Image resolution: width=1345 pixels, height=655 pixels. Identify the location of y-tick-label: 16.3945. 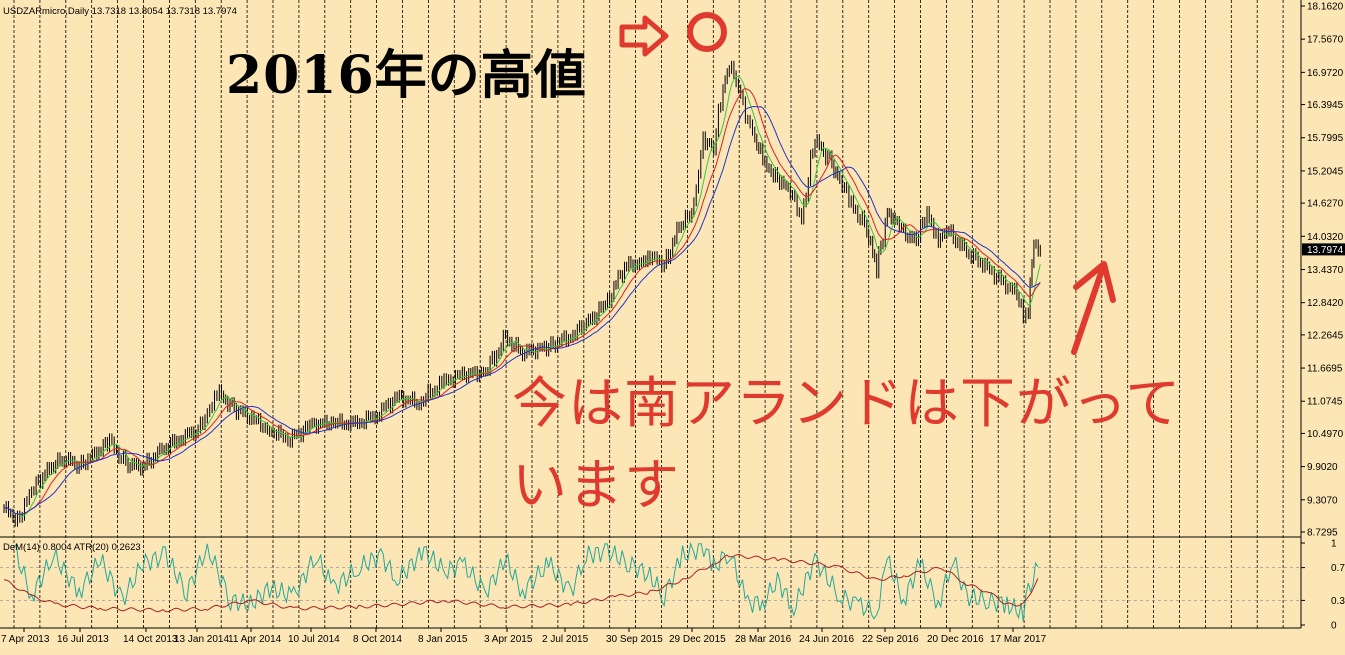
(1325, 105).